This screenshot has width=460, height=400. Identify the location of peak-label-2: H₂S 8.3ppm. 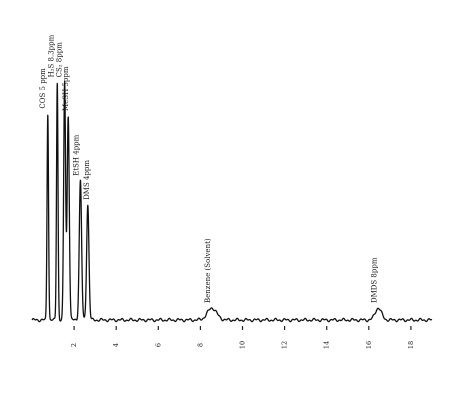
(51, 55).